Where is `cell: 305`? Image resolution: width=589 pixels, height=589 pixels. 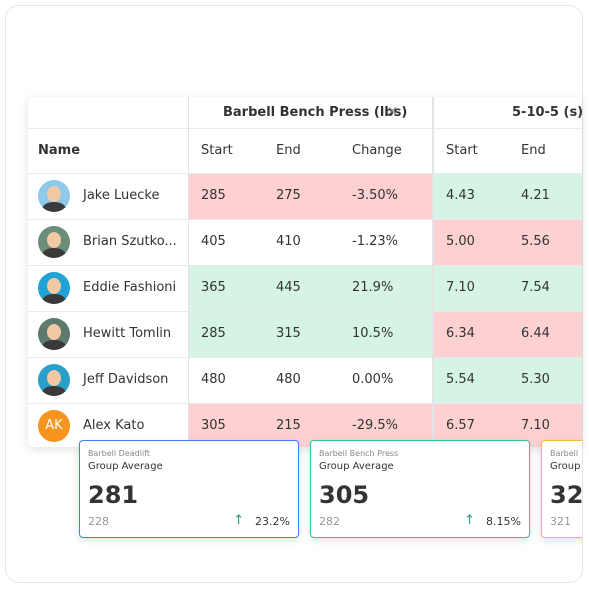 cell: 305 is located at coordinates (213, 425).